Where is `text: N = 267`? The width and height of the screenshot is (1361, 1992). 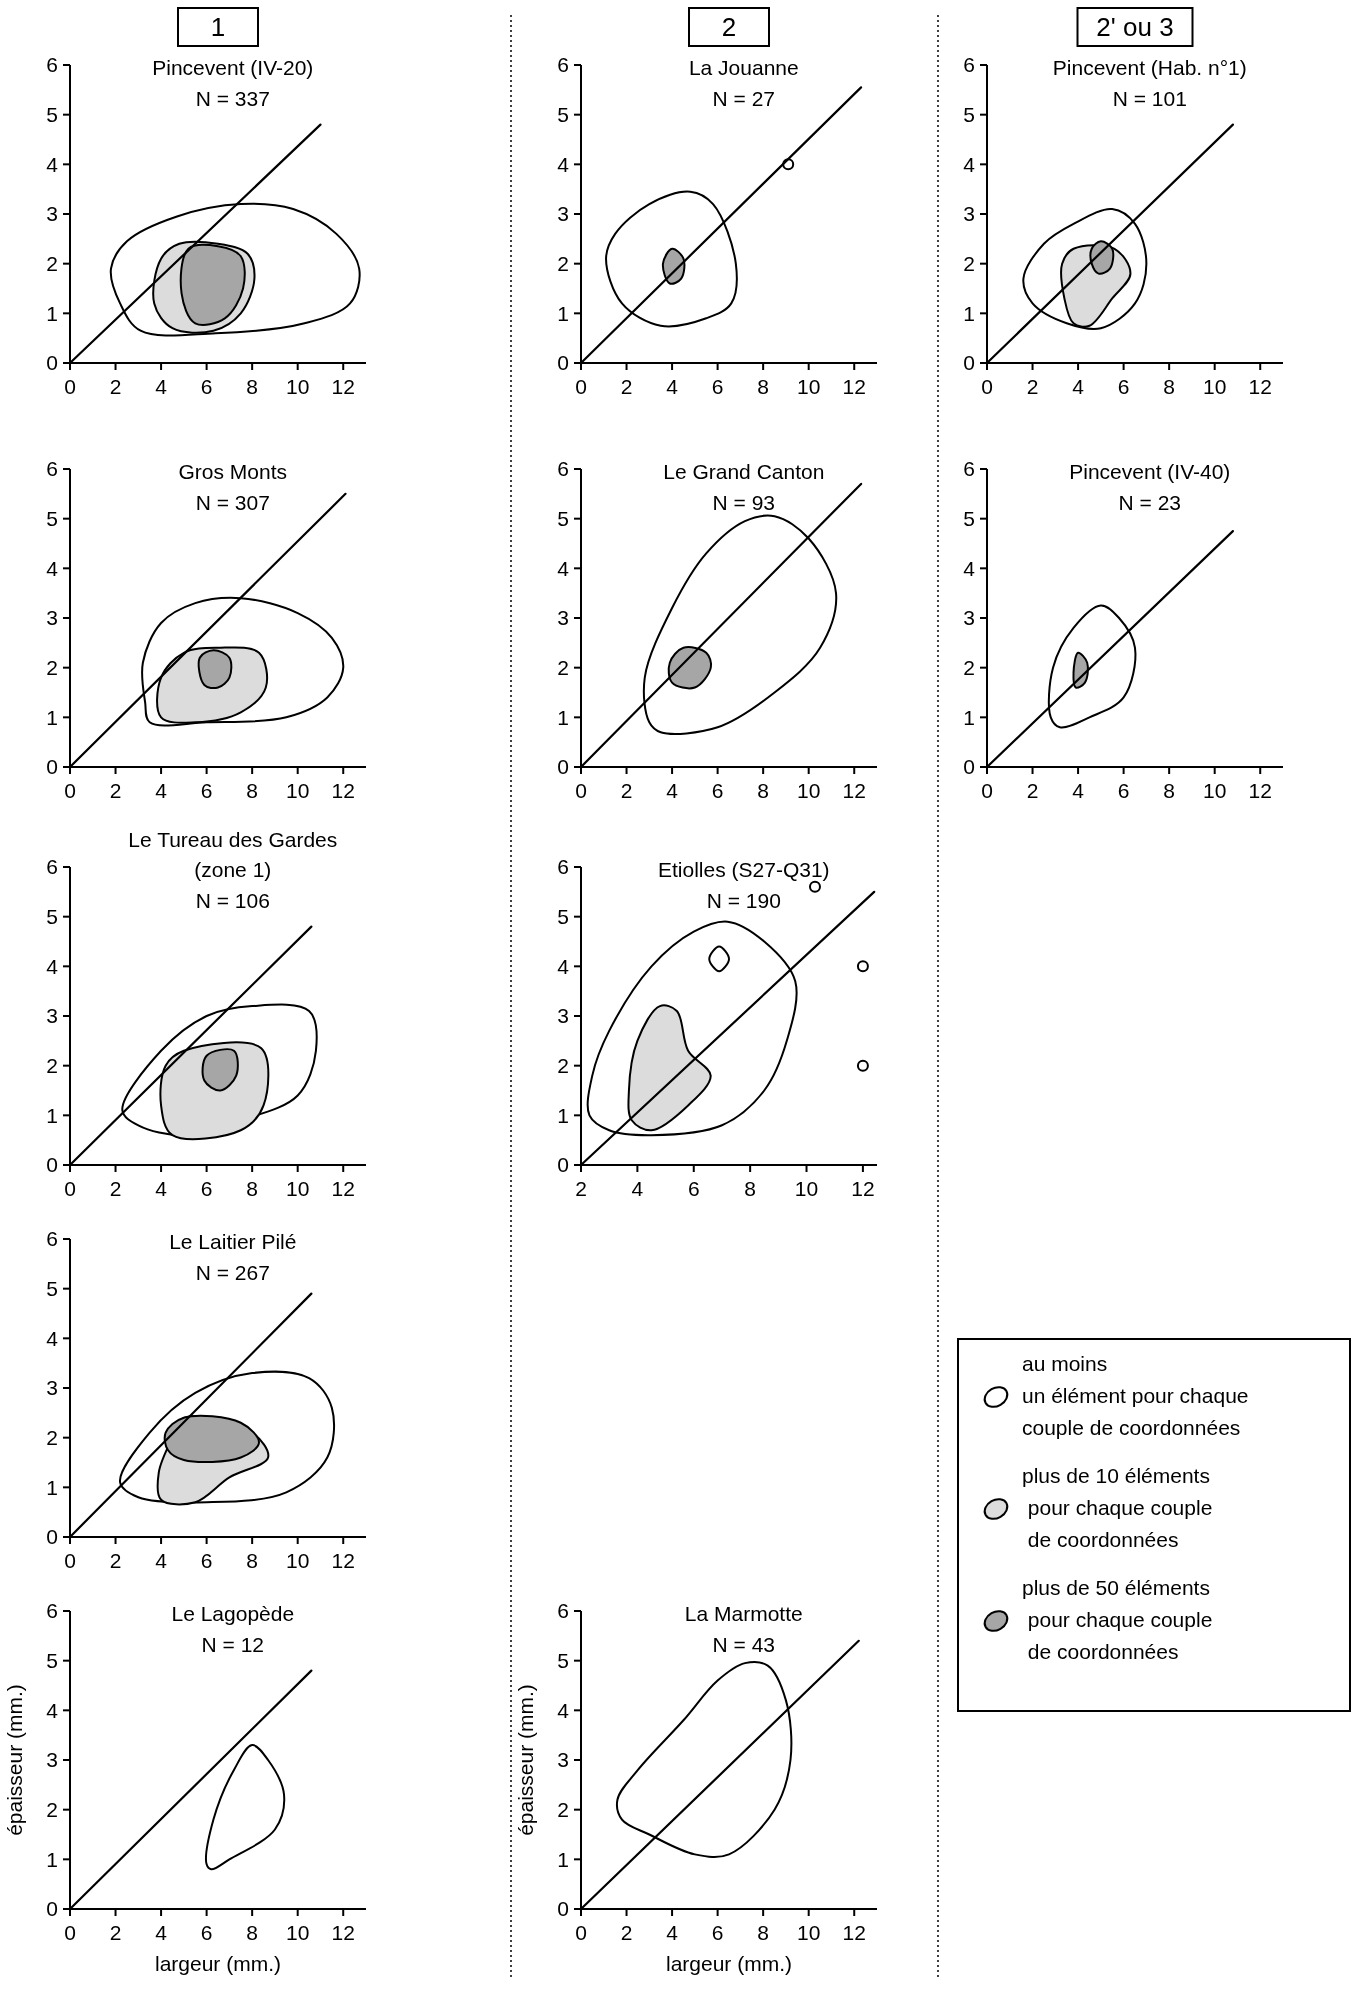 text: N = 267 is located at coordinates (232, 1272).